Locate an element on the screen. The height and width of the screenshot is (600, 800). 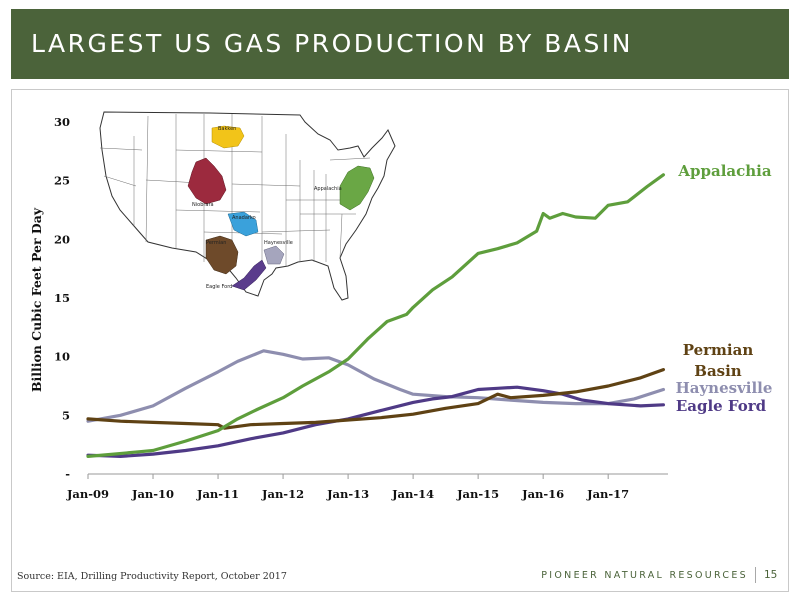
x-tick-label: Jan-16 is located at coordinates (542, 494).